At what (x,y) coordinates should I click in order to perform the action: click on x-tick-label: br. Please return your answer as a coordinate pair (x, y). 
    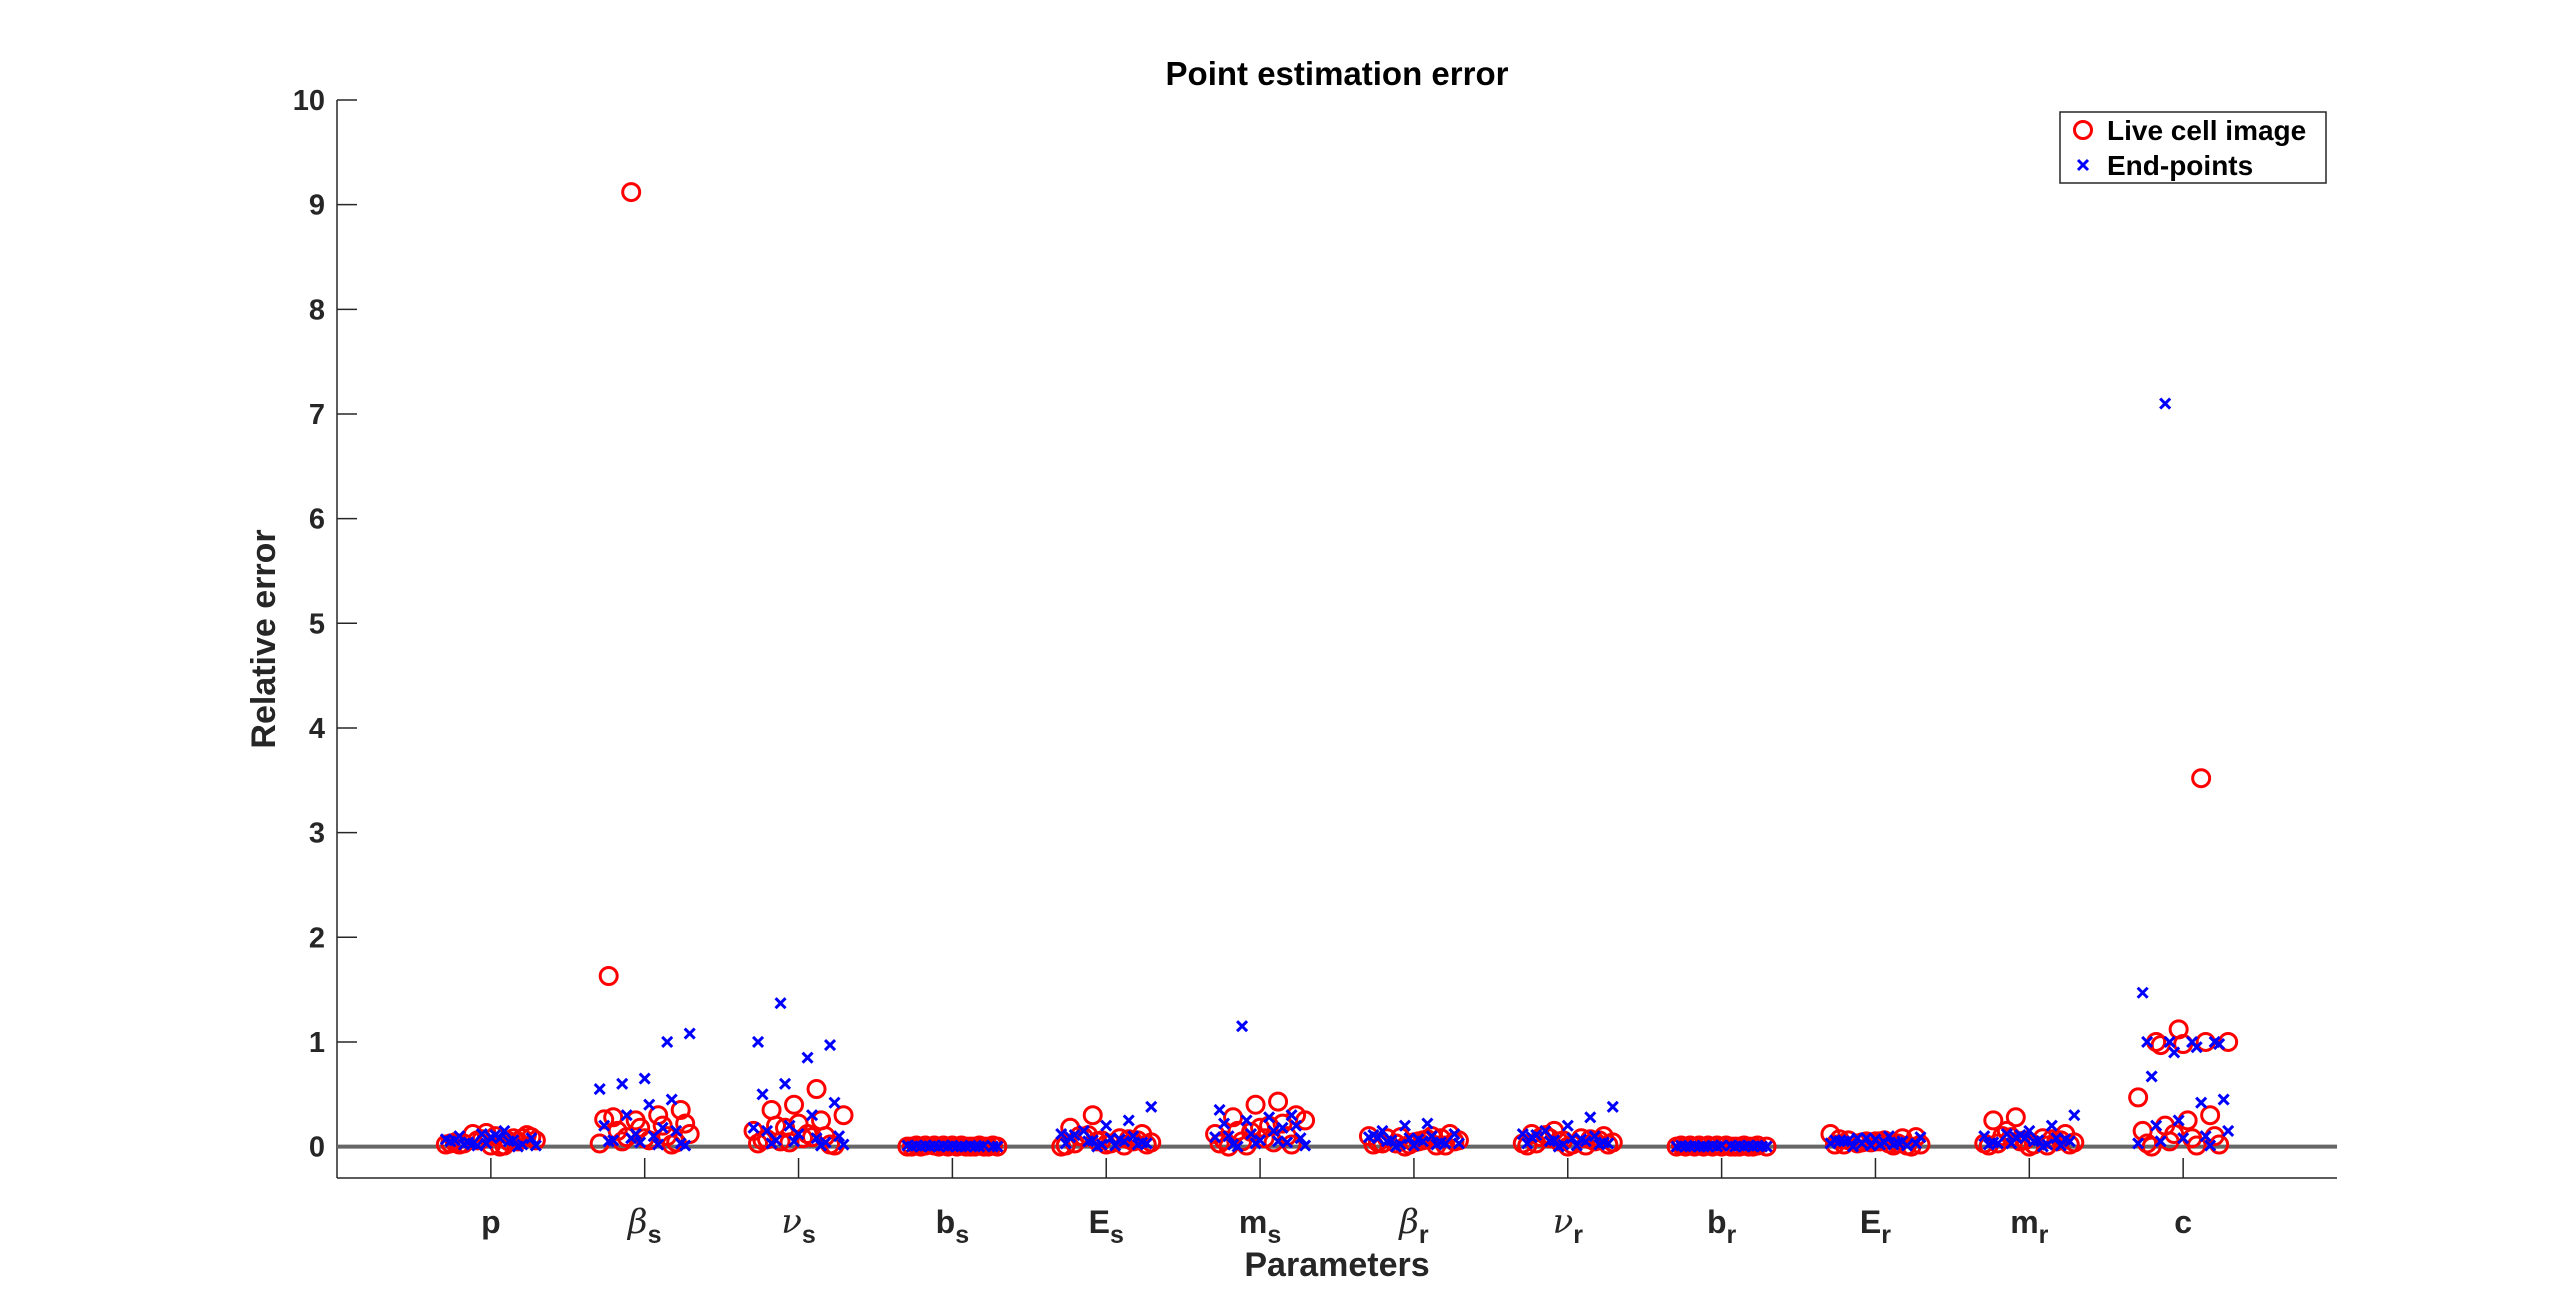
    Looking at the image, I should click on (1722, 1226).